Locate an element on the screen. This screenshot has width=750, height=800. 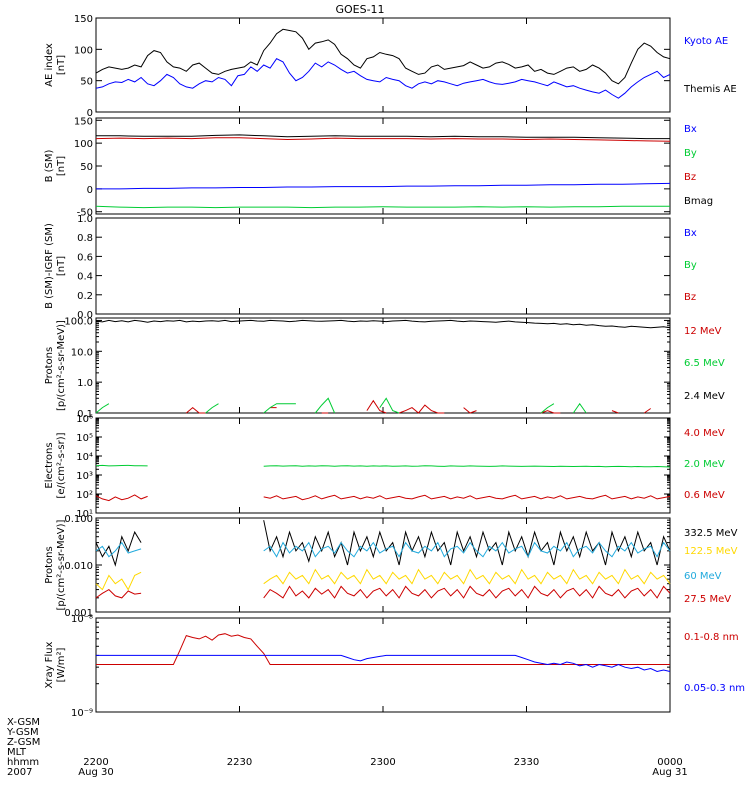
y-axis-label-electrons: [e/(cm²-s-sr)] is located at coordinates (61, 465).